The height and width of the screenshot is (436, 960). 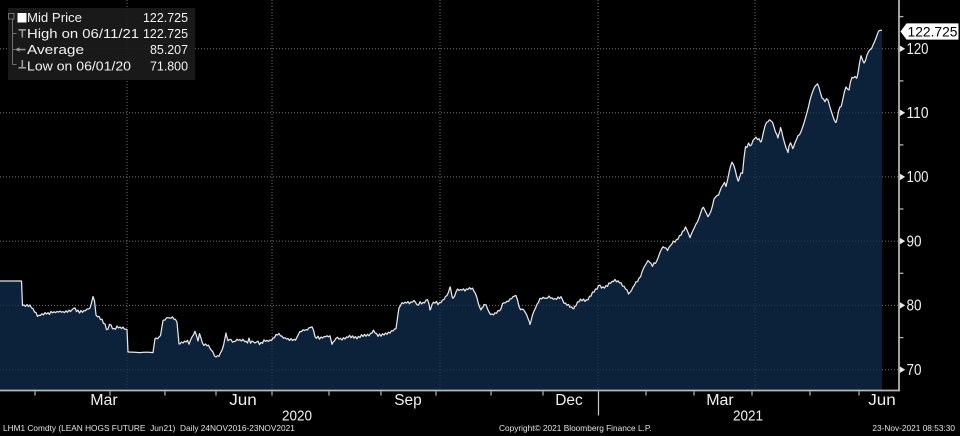 I want to click on svg-text: 71.800, so click(x=169, y=66).